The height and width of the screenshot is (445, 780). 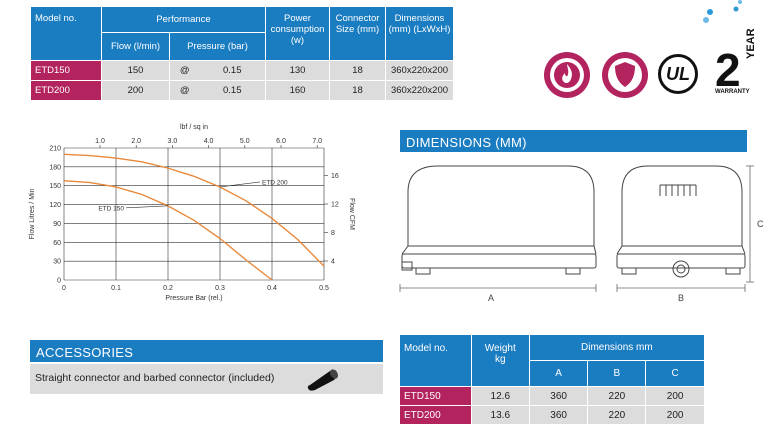 I want to click on header-connector: Connector Size (mm), so click(x=357, y=33).